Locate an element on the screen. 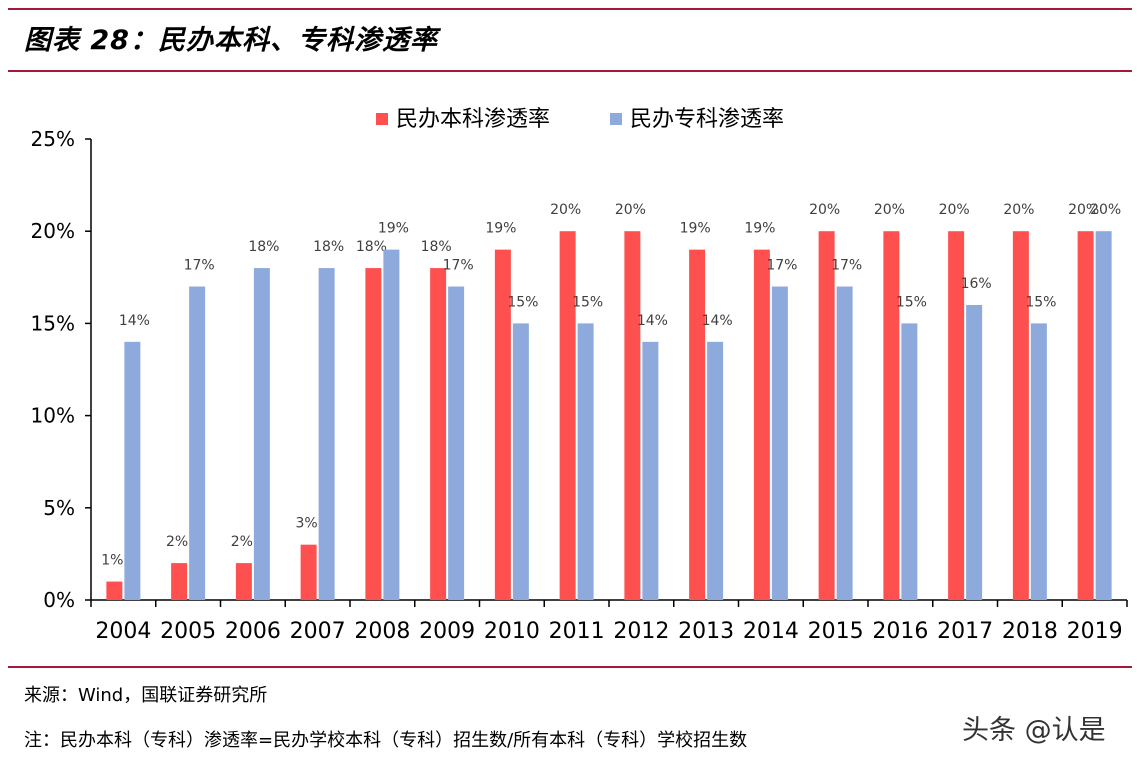 This screenshot has height=760, width=1140. x-tick-label: 2005 is located at coordinates (188, 631).